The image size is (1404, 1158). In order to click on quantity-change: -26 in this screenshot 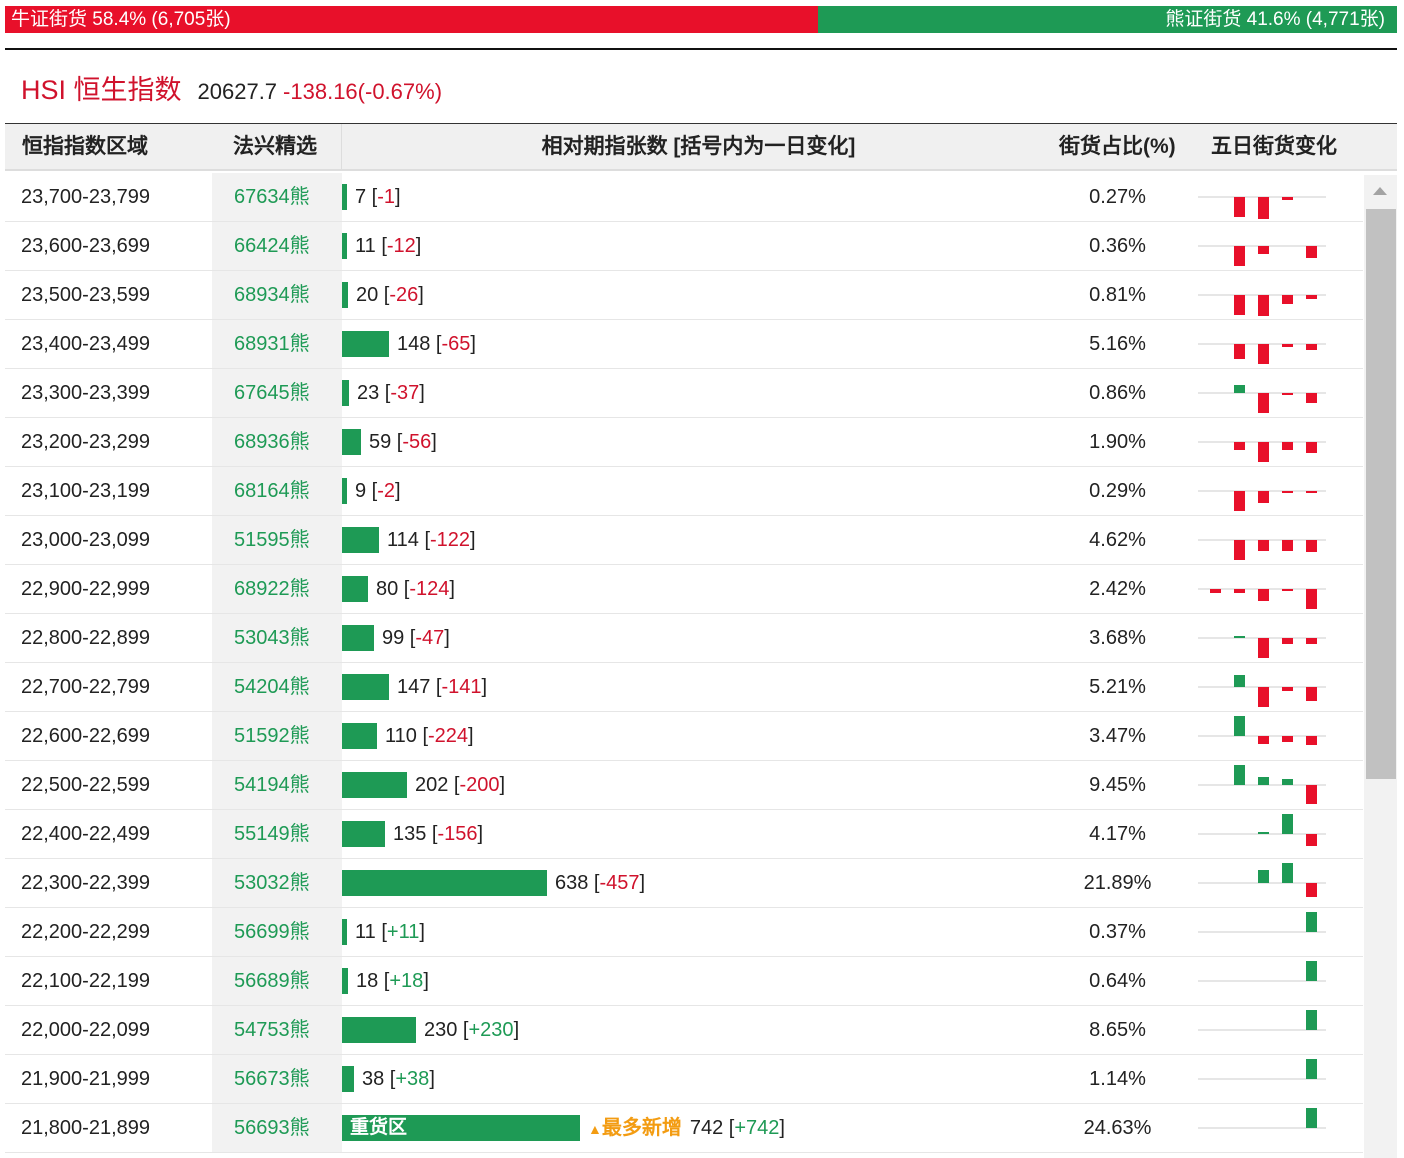, I will do `click(404, 295)`.